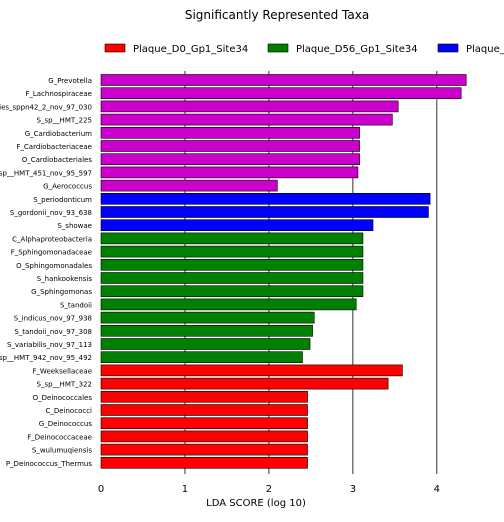 This screenshot has width=504, height=522. I want to click on category-label: S_variabilis_nov_97_113, so click(49, 345).